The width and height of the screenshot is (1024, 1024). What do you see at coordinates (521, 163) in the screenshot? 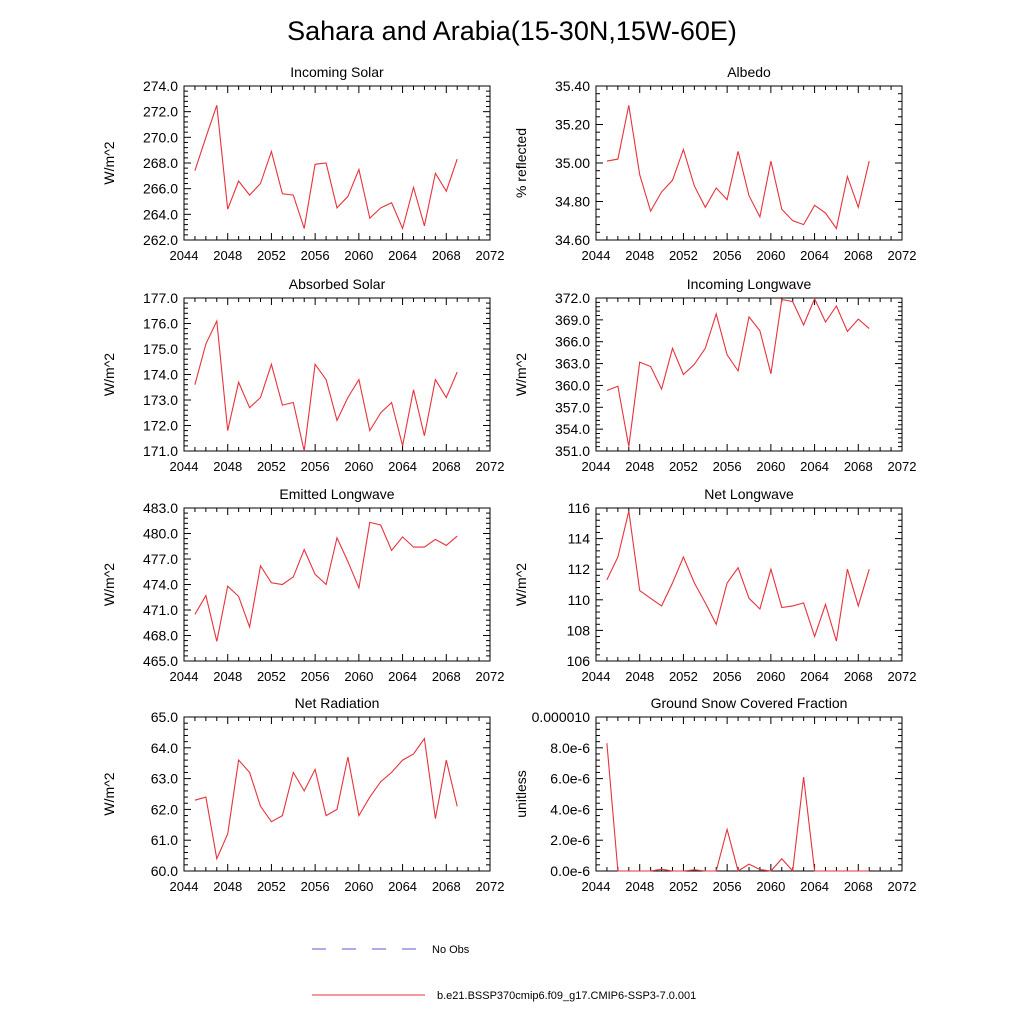
I see `y-axis-label: % reflected` at bounding box center [521, 163].